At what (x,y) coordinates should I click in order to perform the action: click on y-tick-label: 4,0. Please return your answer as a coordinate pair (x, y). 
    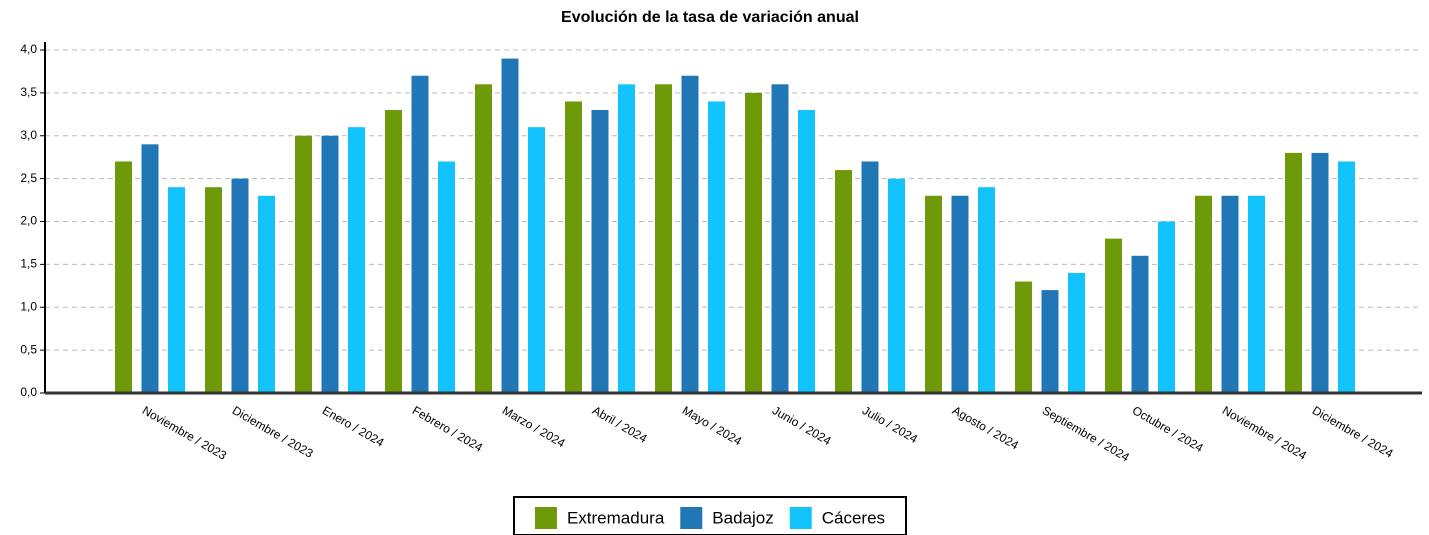
    Looking at the image, I should click on (28, 49).